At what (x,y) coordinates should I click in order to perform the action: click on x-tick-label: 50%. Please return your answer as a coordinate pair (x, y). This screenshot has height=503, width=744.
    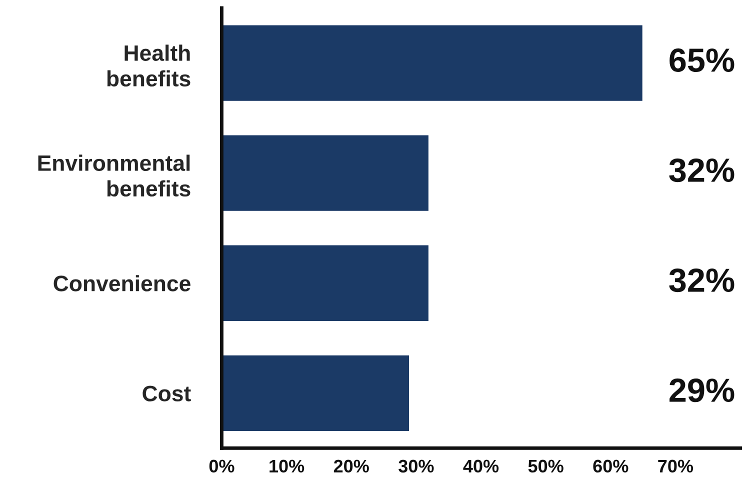
    Looking at the image, I should click on (546, 466).